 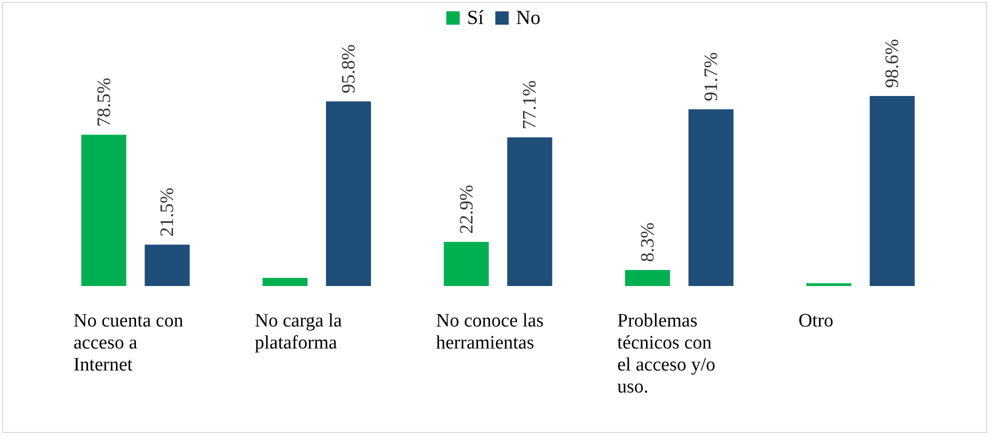 I want to click on x-tick-label: No conoce las herramientas, so click(x=490, y=332).